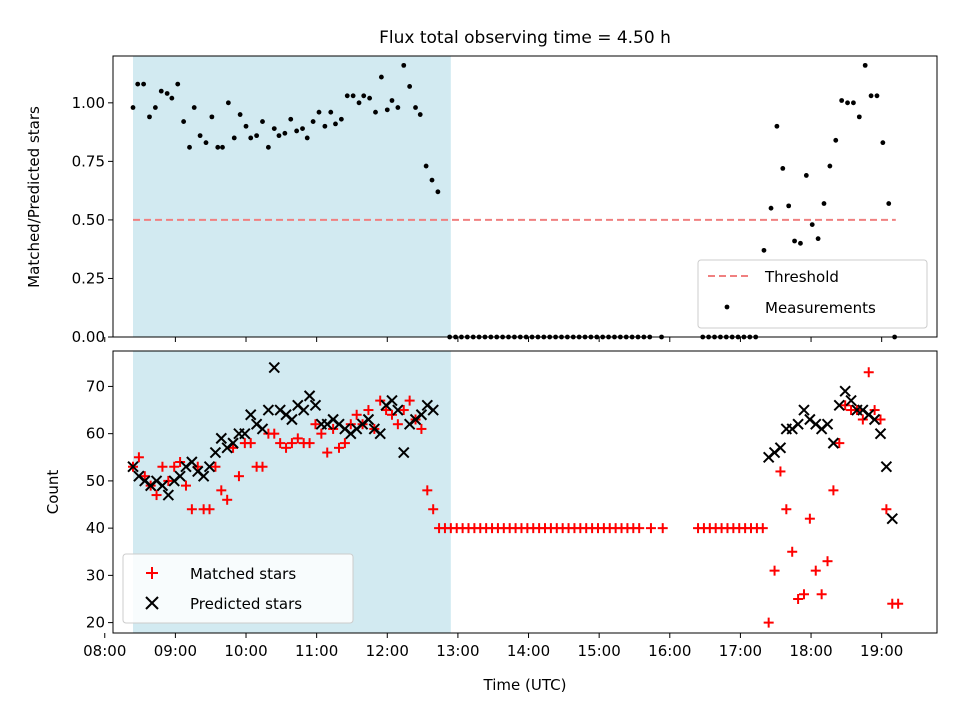 Image resolution: width=960 pixels, height=720 pixels. What do you see at coordinates (88, 161) in the screenshot?
I see `top-y-tick-label: 0.75` at bounding box center [88, 161].